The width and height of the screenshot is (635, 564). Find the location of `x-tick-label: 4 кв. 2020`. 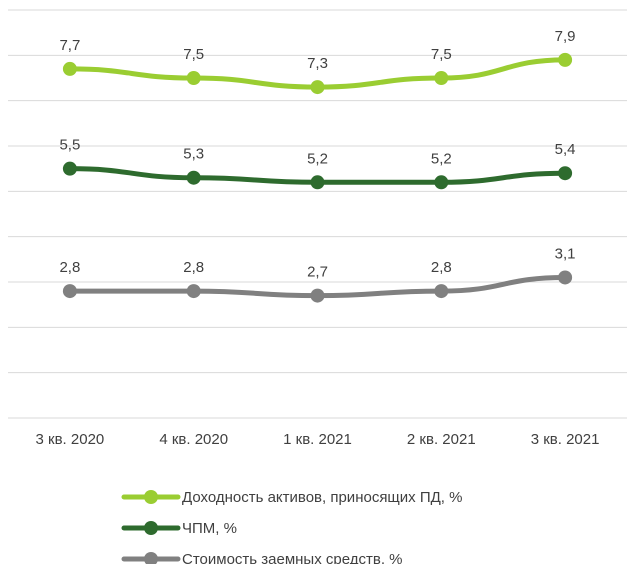

x-tick-label: 4 кв. 2020 is located at coordinates (193, 439).